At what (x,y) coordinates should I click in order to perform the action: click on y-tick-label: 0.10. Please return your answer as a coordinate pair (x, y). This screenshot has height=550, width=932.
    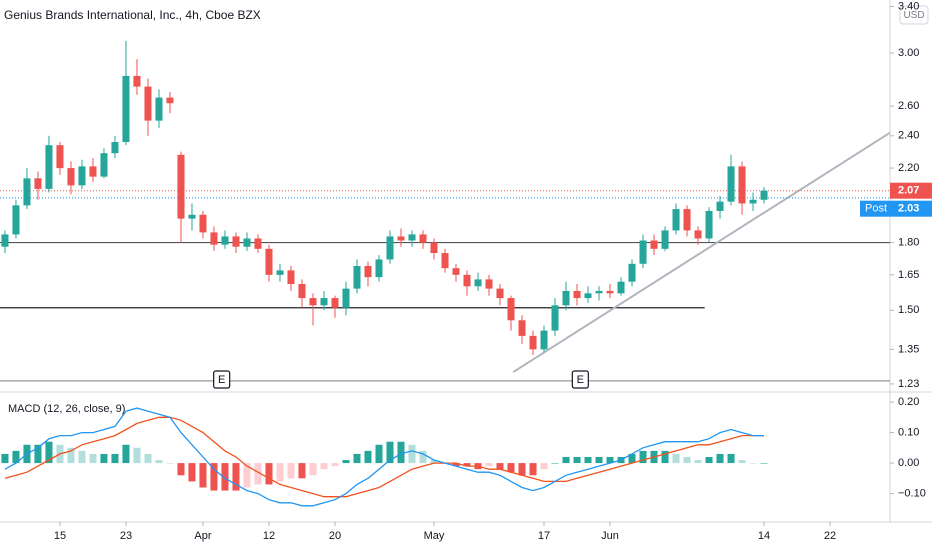
    Looking at the image, I should click on (908, 432).